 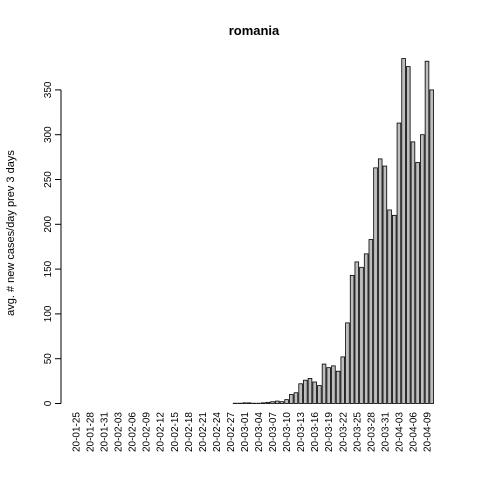 I want to click on y-tick-label-350: 350, so click(x=48, y=89).